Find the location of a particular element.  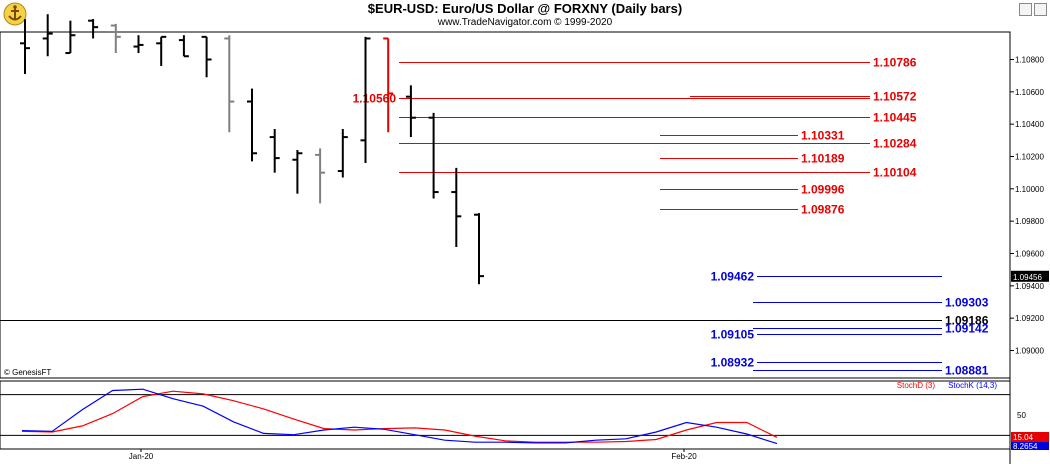

level-label: 1.09462 is located at coordinates (733, 277).